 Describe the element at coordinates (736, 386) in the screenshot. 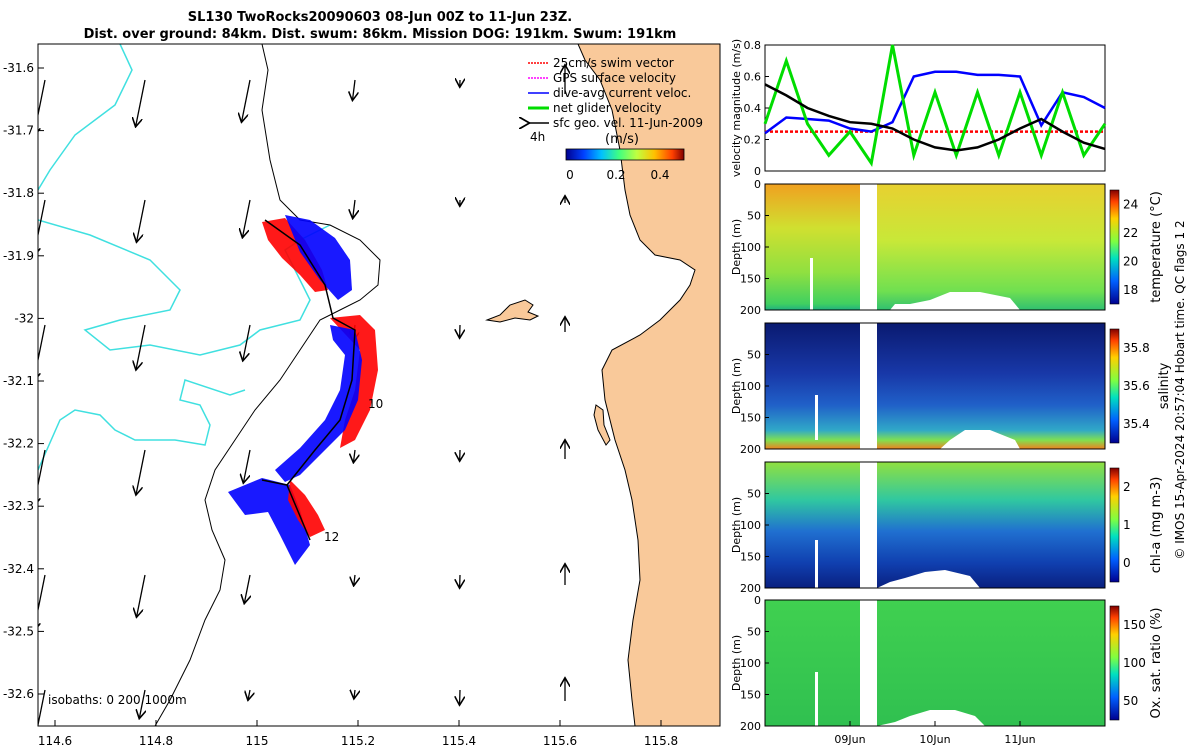

I see `salinity-y-label: Depth (m)` at that location.